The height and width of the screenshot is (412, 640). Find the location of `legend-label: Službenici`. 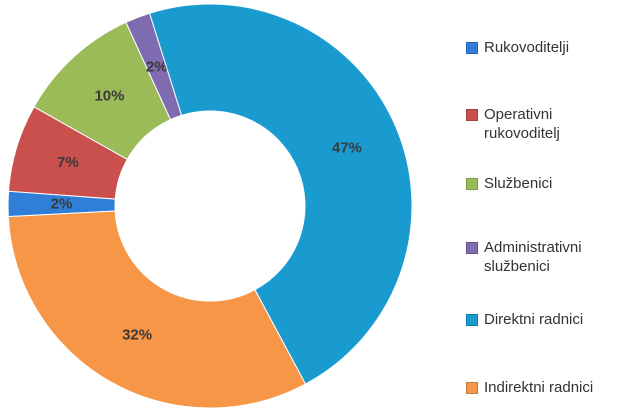

legend-label: Službenici is located at coordinates (518, 183).